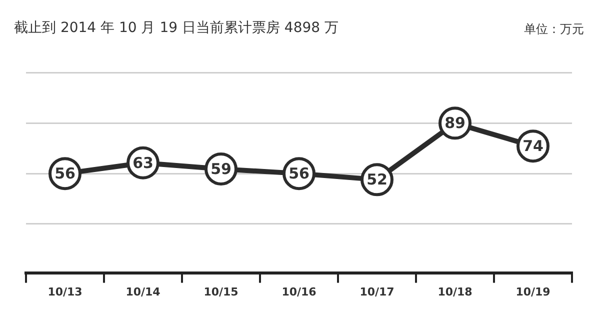 Image resolution: width=598 pixels, height=314 pixels. What do you see at coordinates (143, 163) in the screenshot?
I see `data-label: 63` at bounding box center [143, 163].